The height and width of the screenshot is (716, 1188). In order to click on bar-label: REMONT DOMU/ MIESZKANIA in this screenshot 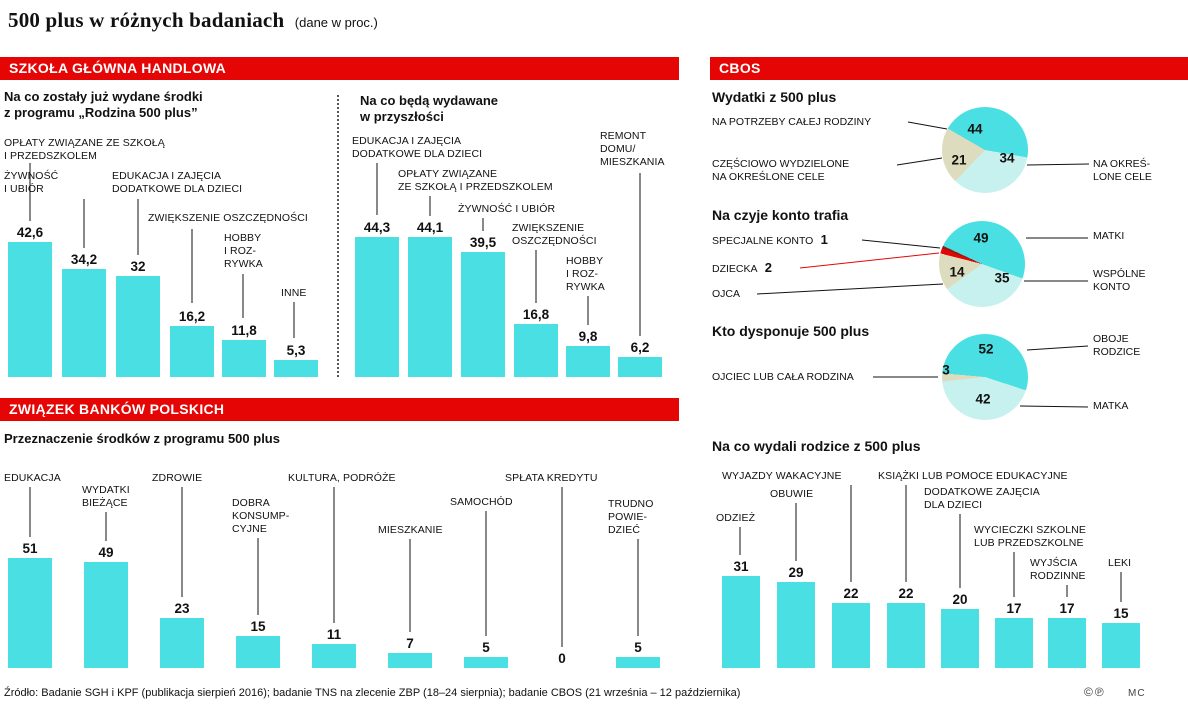, I will do `click(632, 149)`.